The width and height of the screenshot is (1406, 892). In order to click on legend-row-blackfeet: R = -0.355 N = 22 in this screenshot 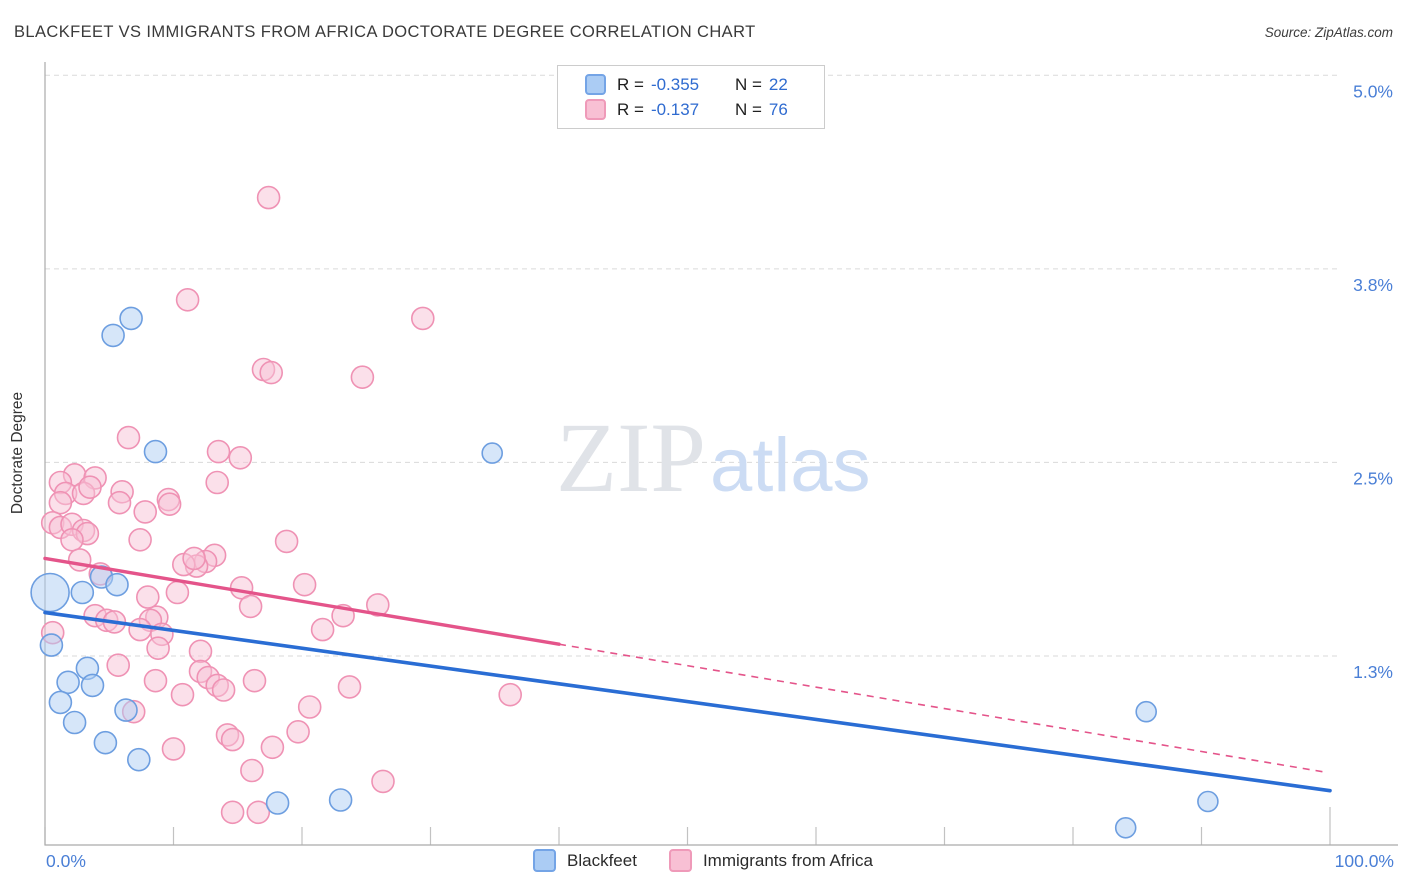, I will do `click(698, 84)`.